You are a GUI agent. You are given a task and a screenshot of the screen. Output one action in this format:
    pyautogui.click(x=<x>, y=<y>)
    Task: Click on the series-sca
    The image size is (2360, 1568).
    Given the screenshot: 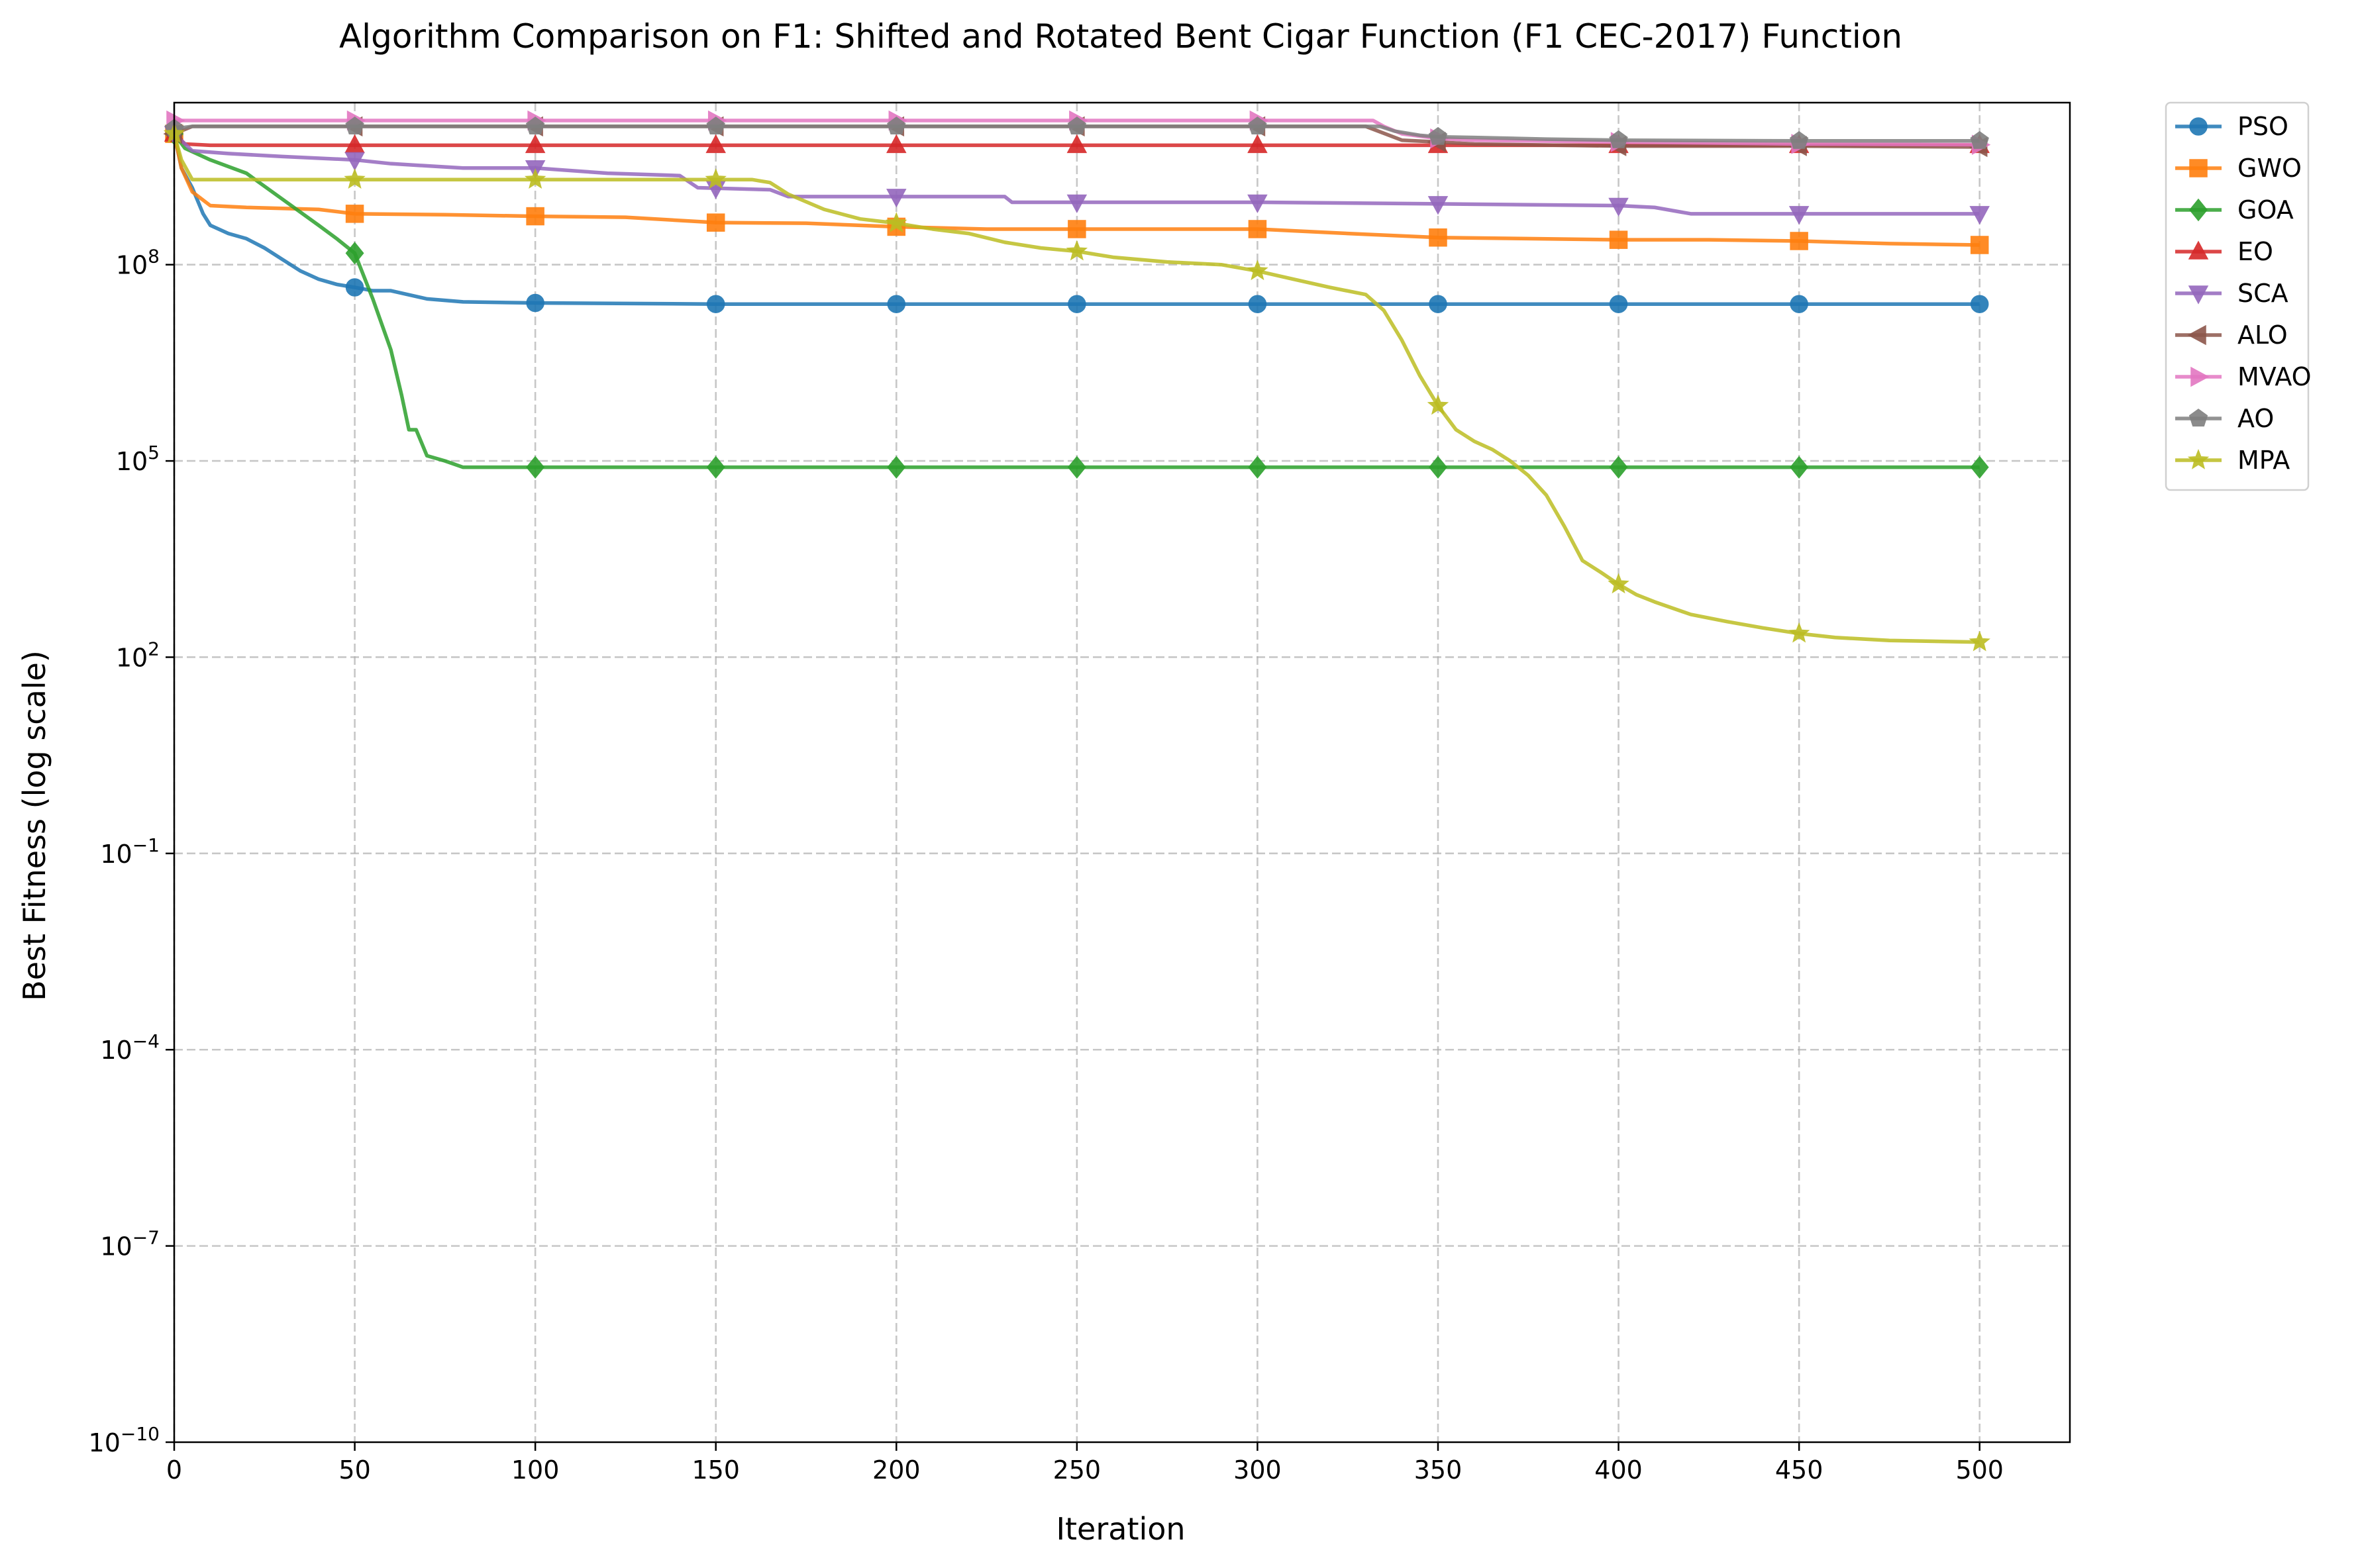 What is the action you would take?
    pyautogui.click(x=1077, y=175)
    